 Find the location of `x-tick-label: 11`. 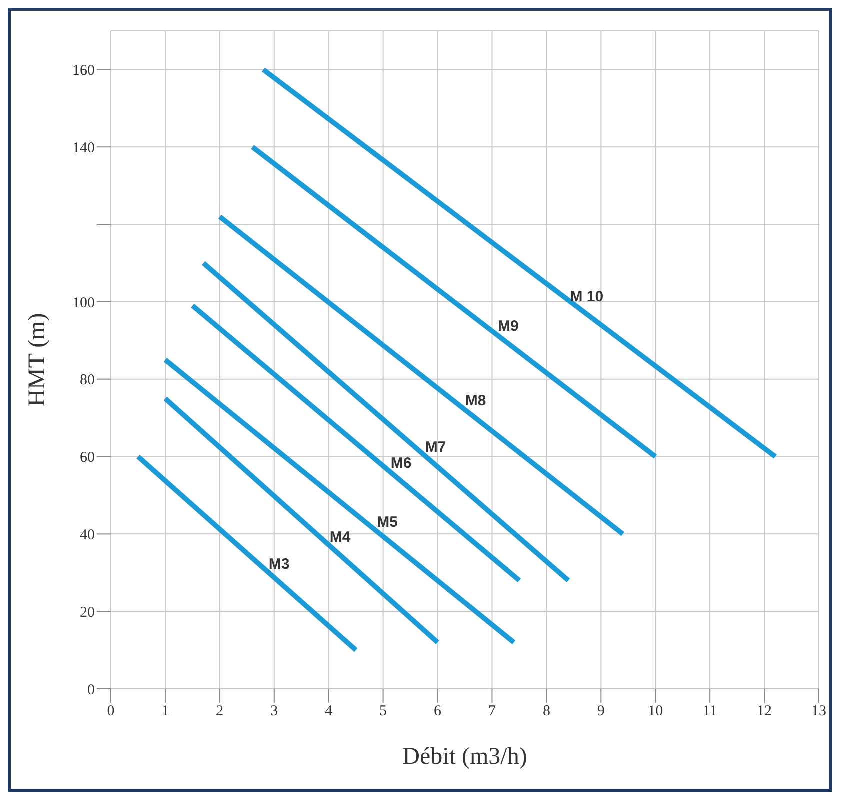

x-tick-label: 11 is located at coordinates (710, 712).